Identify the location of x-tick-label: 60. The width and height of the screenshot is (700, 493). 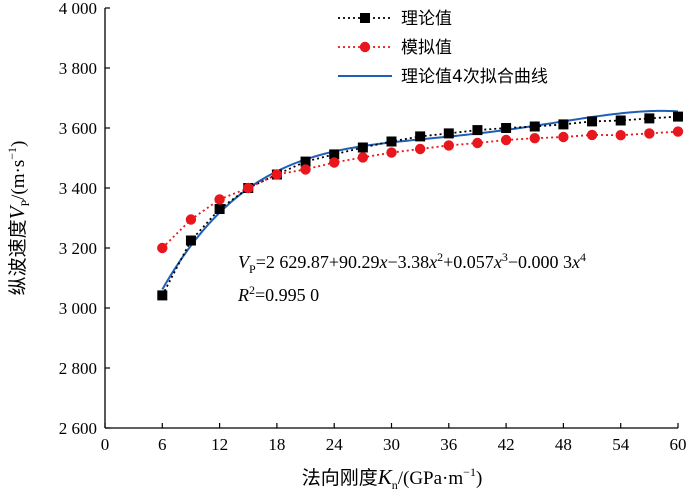
(678, 444).